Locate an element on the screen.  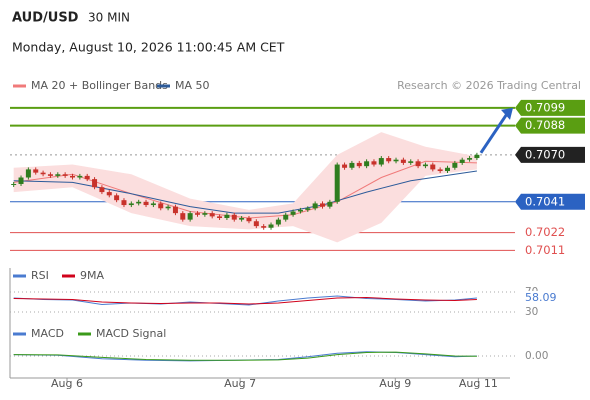
level-label: 0.7022 is located at coordinates (545, 232).